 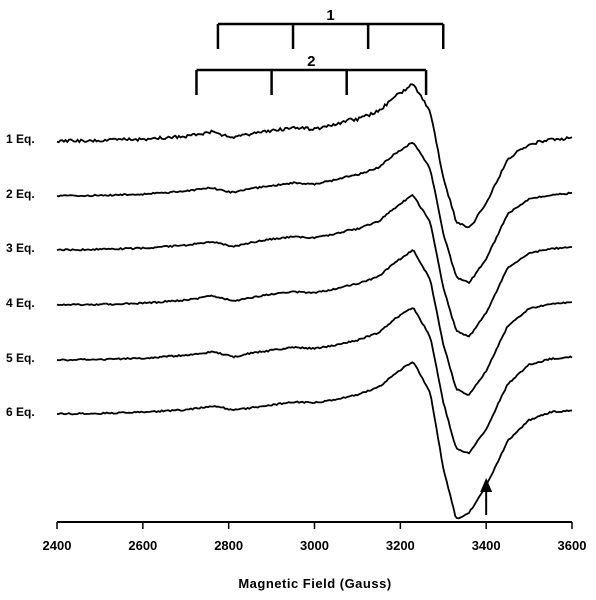 What do you see at coordinates (20, 303) in the screenshot?
I see `series-label: 4 Eq.` at bounding box center [20, 303].